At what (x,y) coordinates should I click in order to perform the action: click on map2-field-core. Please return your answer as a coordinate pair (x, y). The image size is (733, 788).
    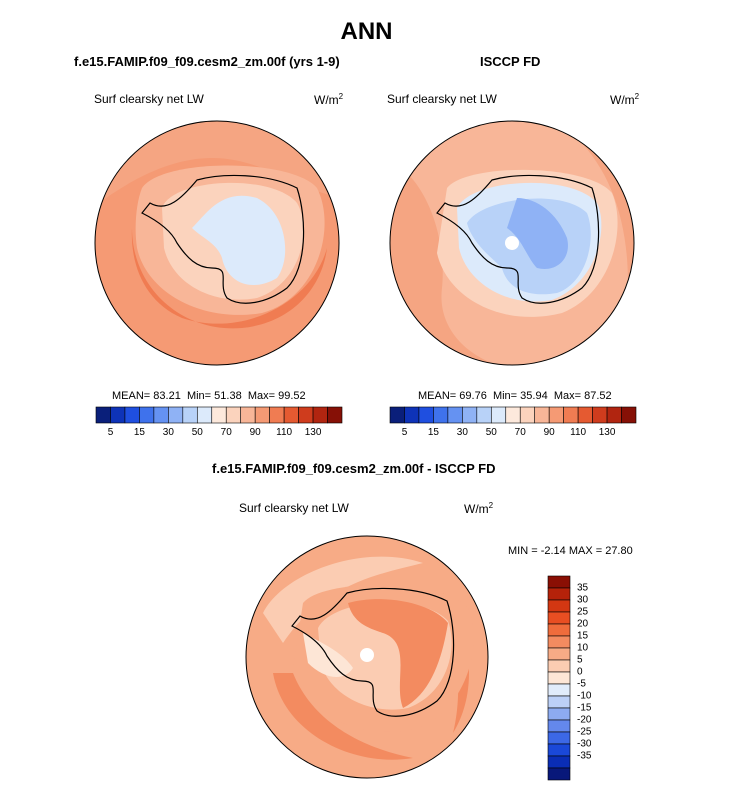
    Looking at the image, I should click on (537, 233).